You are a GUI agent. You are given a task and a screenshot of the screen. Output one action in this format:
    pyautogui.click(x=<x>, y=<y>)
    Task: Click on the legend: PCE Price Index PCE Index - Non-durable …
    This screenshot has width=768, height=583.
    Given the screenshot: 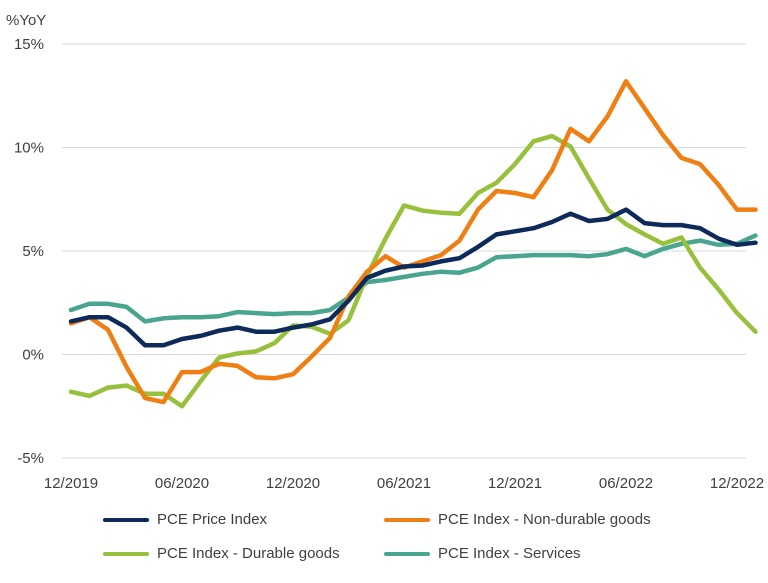 What is the action you would take?
    pyautogui.click(x=384, y=544)
    